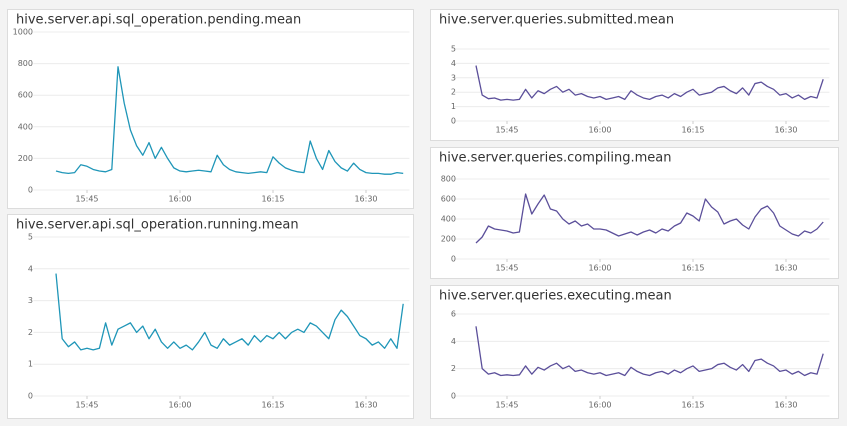 This screenshot has width=847, height=426. What do you see at coordinates (23, 32) in the screenshot?
I see `y-tick-label: 1000` at bounding box center [23, 32].